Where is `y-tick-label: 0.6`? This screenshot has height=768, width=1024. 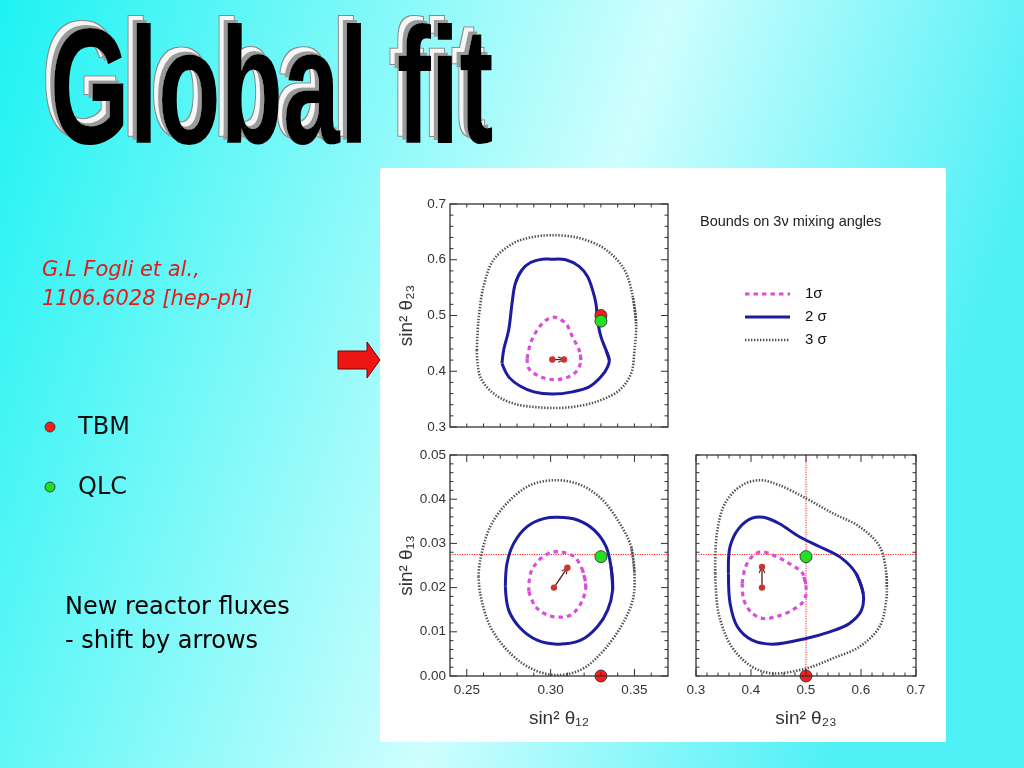
y-tick-label: 0.6 is located at coordinates (436, 259).